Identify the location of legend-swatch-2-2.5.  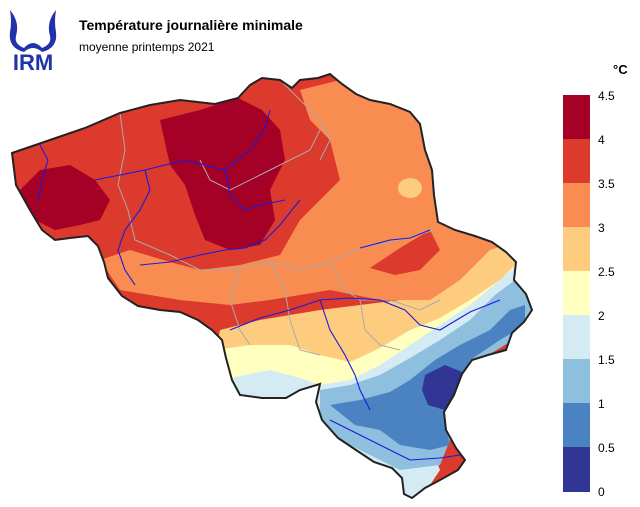
(576, 293).